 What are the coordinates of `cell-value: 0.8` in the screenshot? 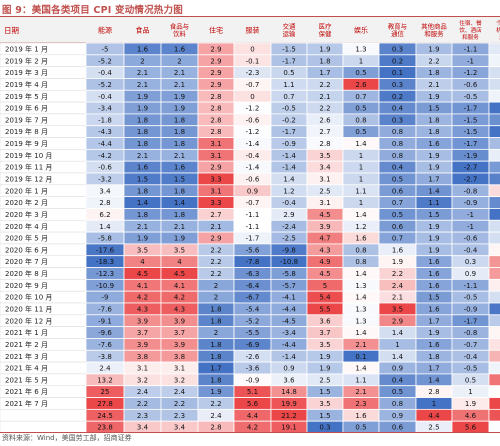 It's located at (397, 404).